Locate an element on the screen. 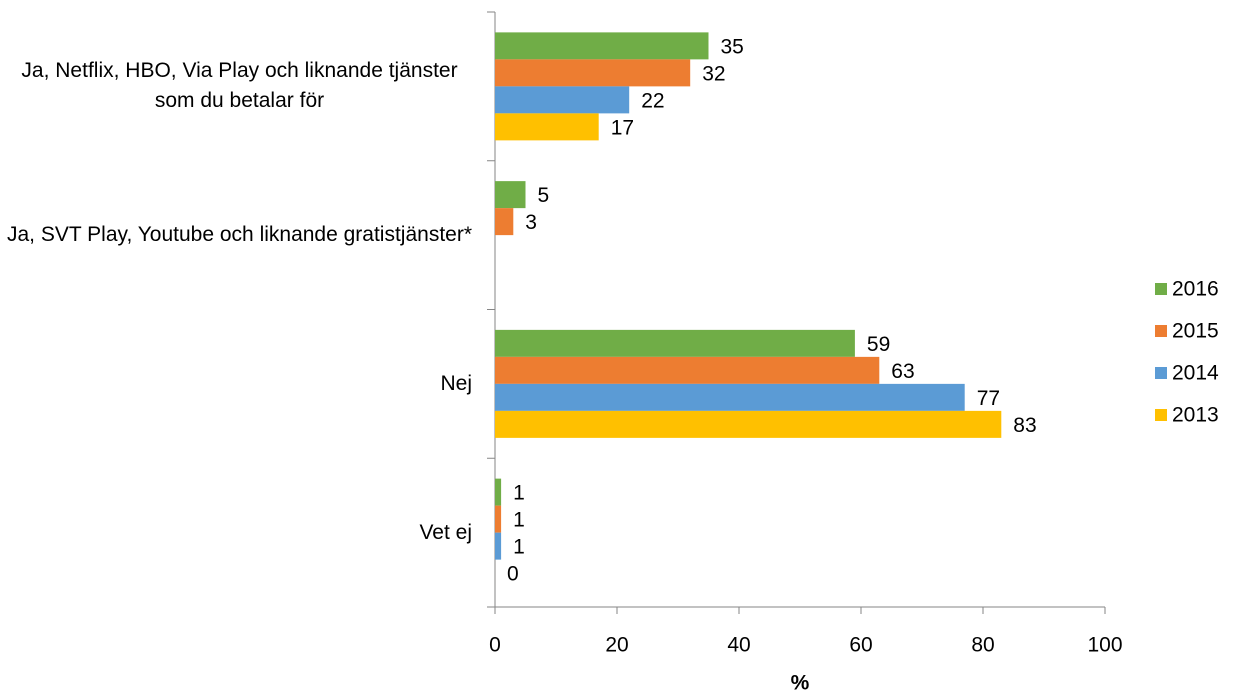 The height and width of the screenshot is (695, 1254). category-label: Vet ej is located at coordinates (236, 533).